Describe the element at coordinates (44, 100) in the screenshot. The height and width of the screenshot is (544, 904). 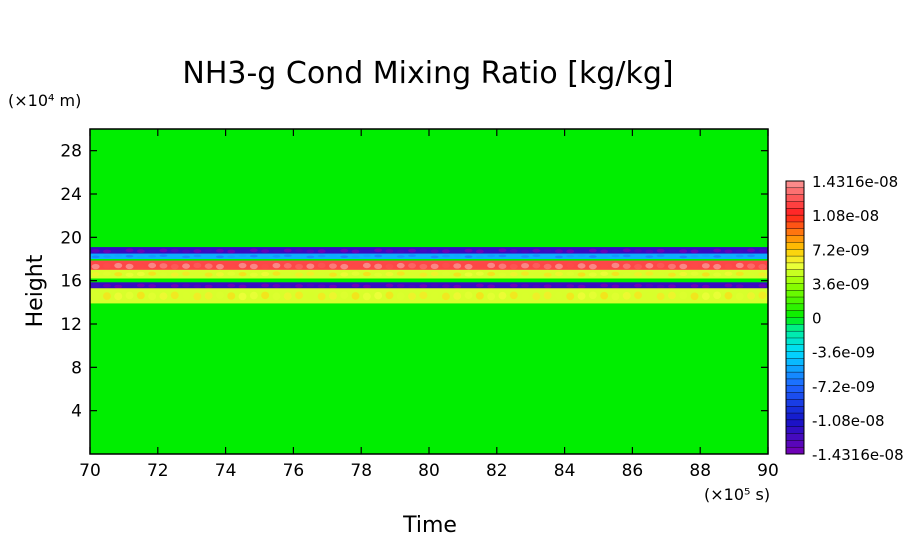
I see `y-unit-label: (×10⁴ m)` at that location.